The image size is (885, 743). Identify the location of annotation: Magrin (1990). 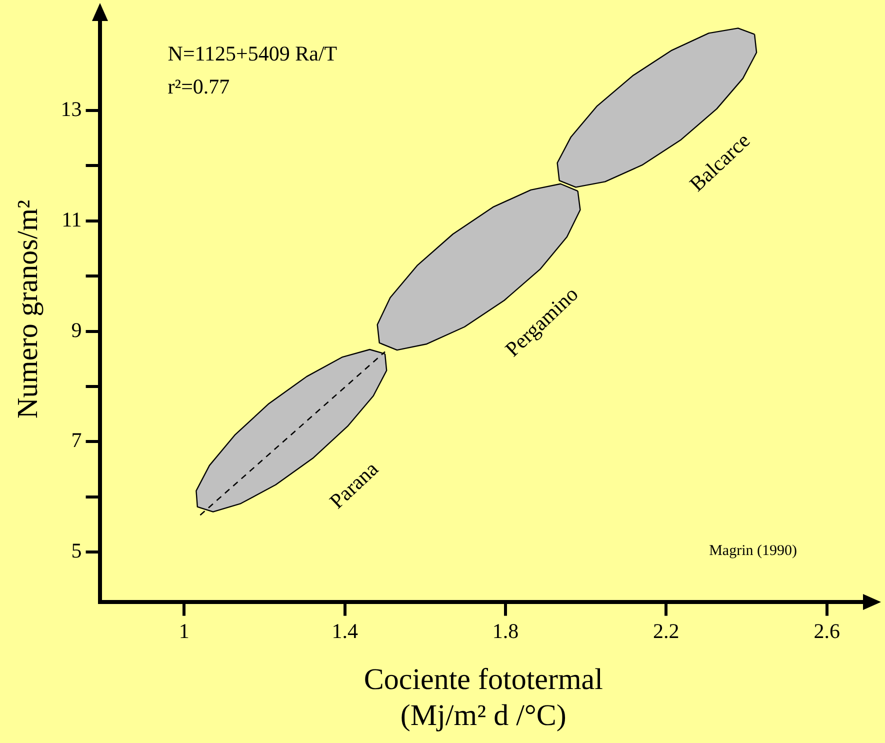
(753, 550).